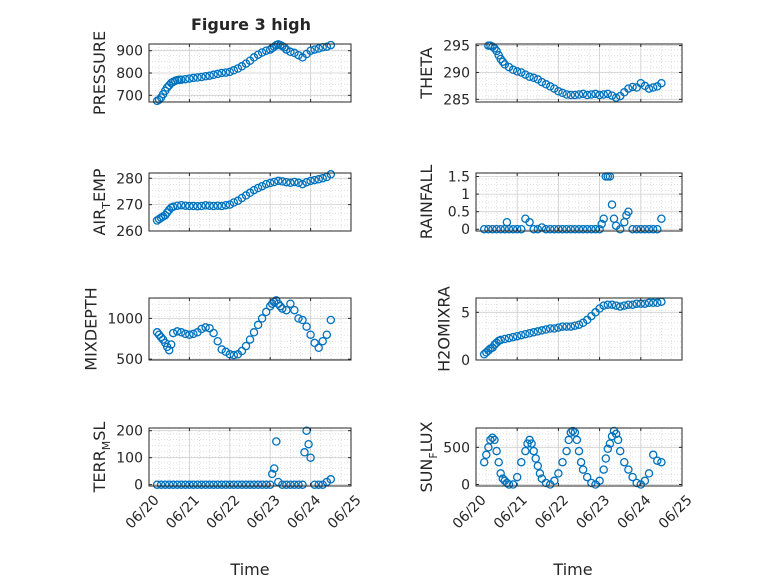 Image resolution: width=778 pixels, height=583 pixels. I want to click on y-axis-label: H2OMIXRA, so click(443, 329).